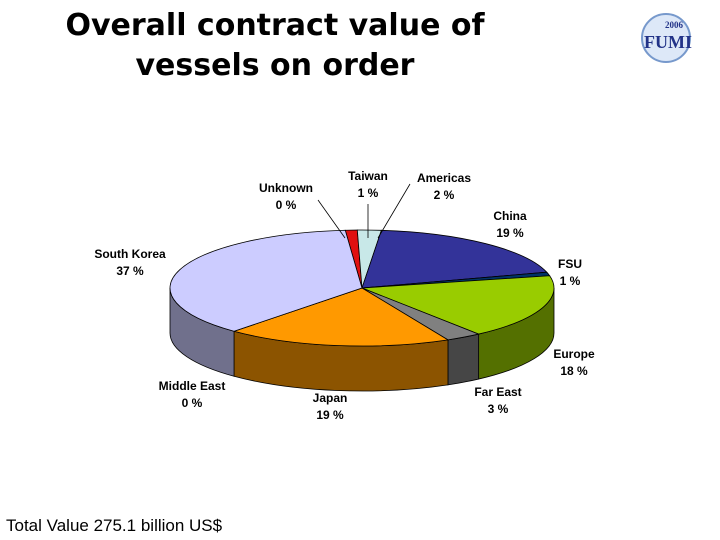 The image size is (720, 540). What do you see at coordinates (444, 195) in the screenshot?
I see `value-label: 2 %` at bounding box center [444, 195].